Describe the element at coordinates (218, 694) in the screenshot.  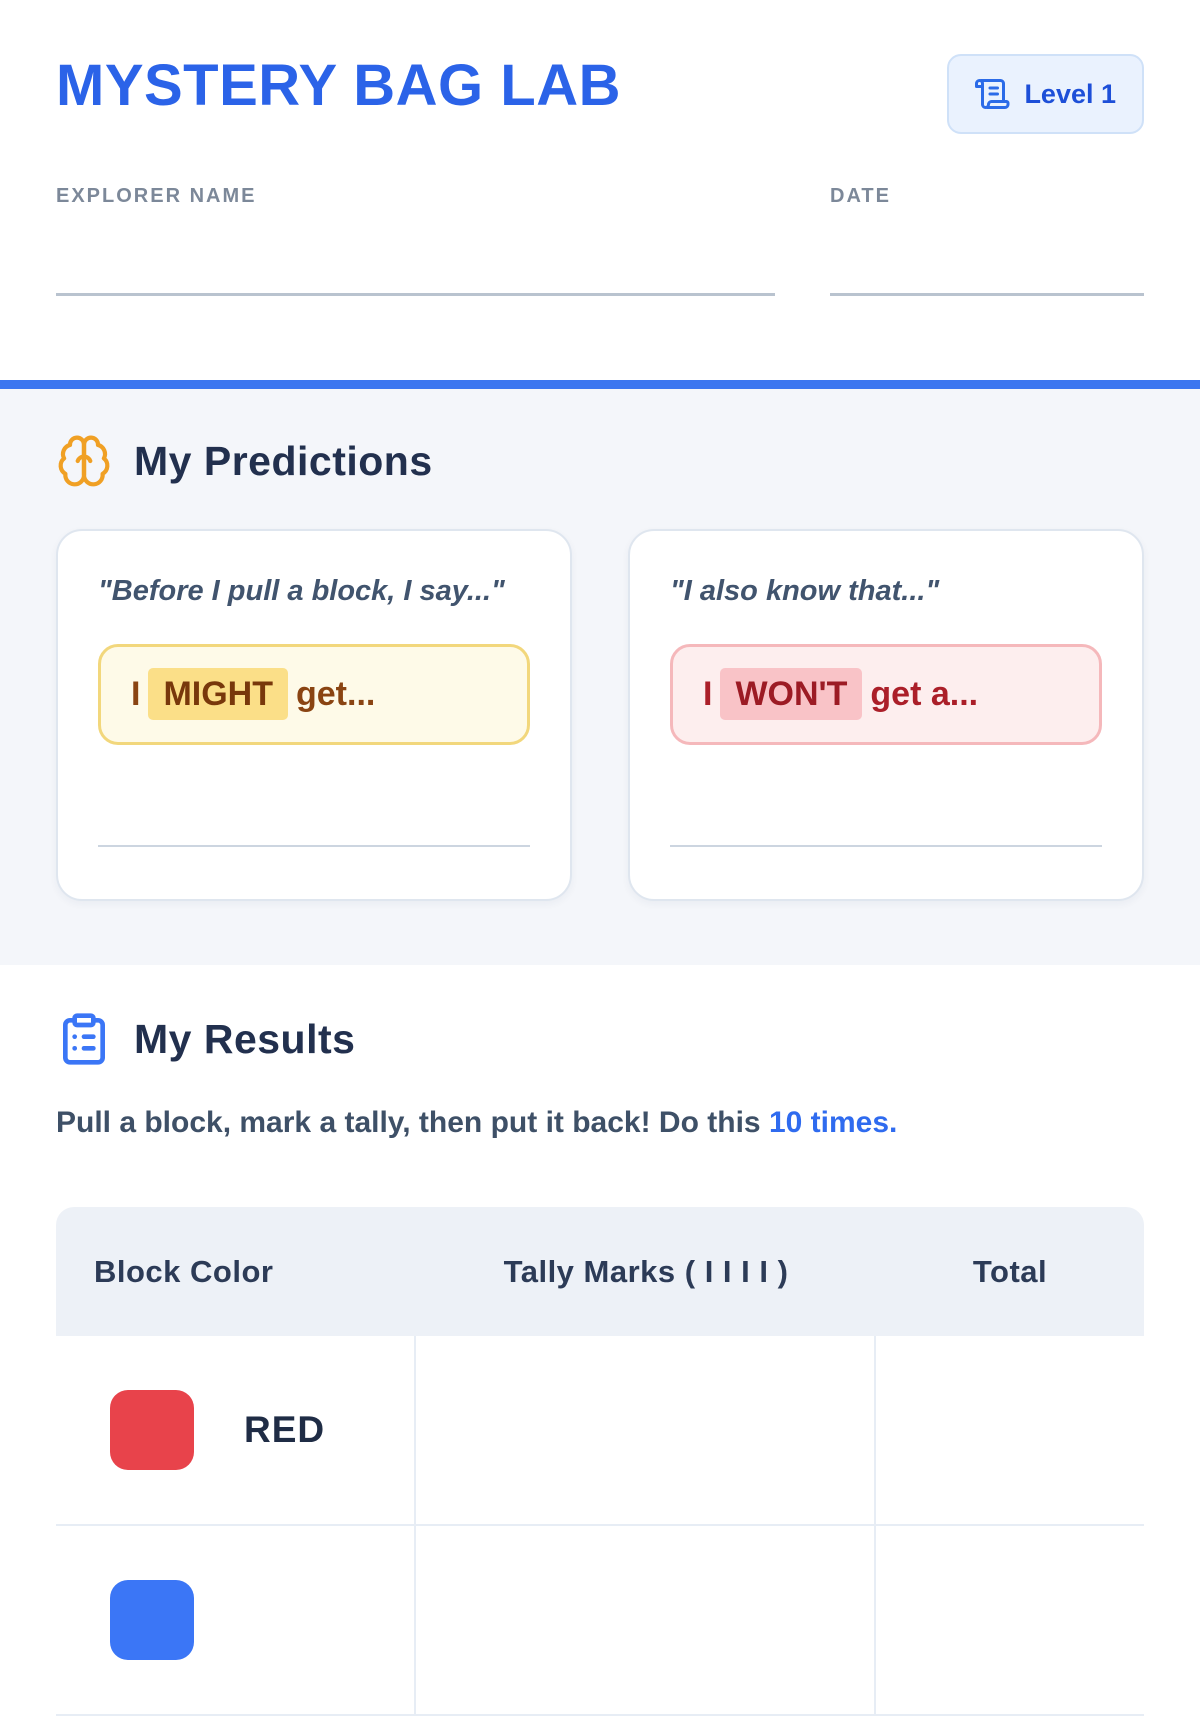
I see `might-word: MIGHT` at that location.